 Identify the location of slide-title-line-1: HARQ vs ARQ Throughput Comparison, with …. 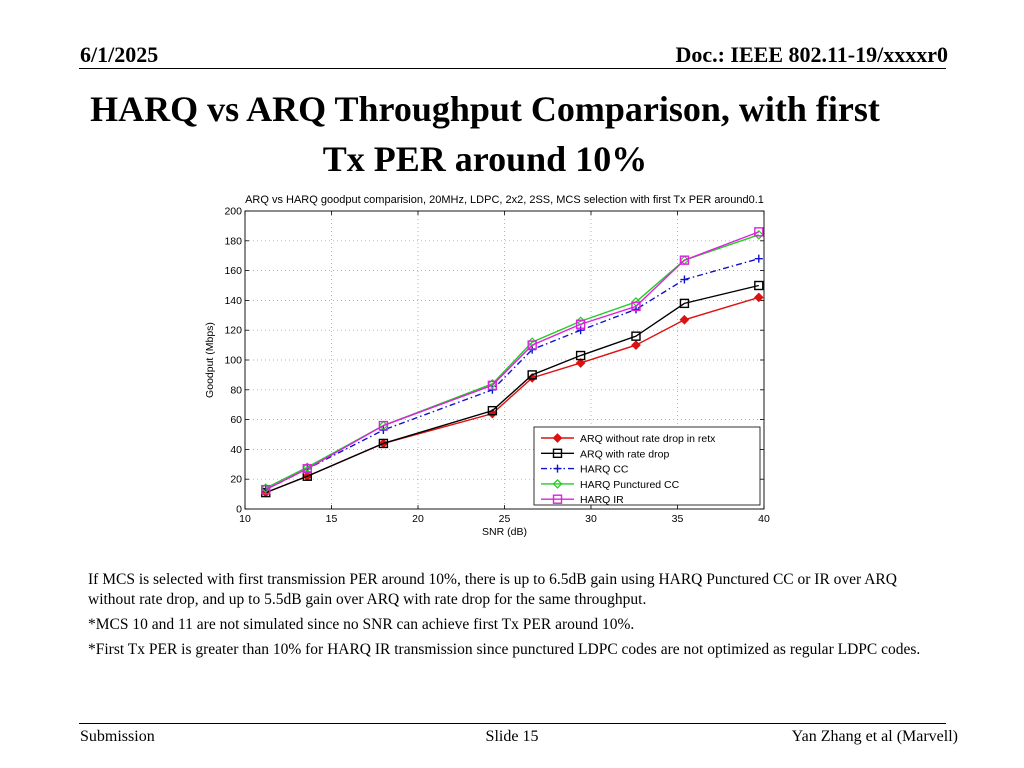
(485, 109).